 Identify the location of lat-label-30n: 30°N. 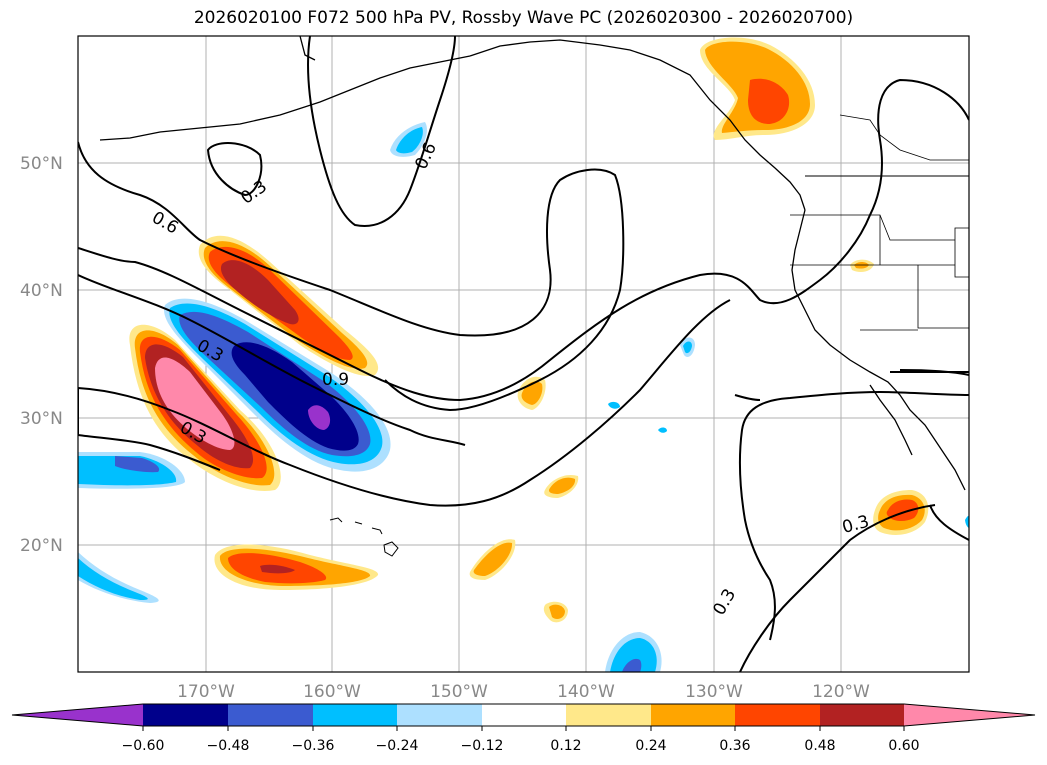
(41, 419).